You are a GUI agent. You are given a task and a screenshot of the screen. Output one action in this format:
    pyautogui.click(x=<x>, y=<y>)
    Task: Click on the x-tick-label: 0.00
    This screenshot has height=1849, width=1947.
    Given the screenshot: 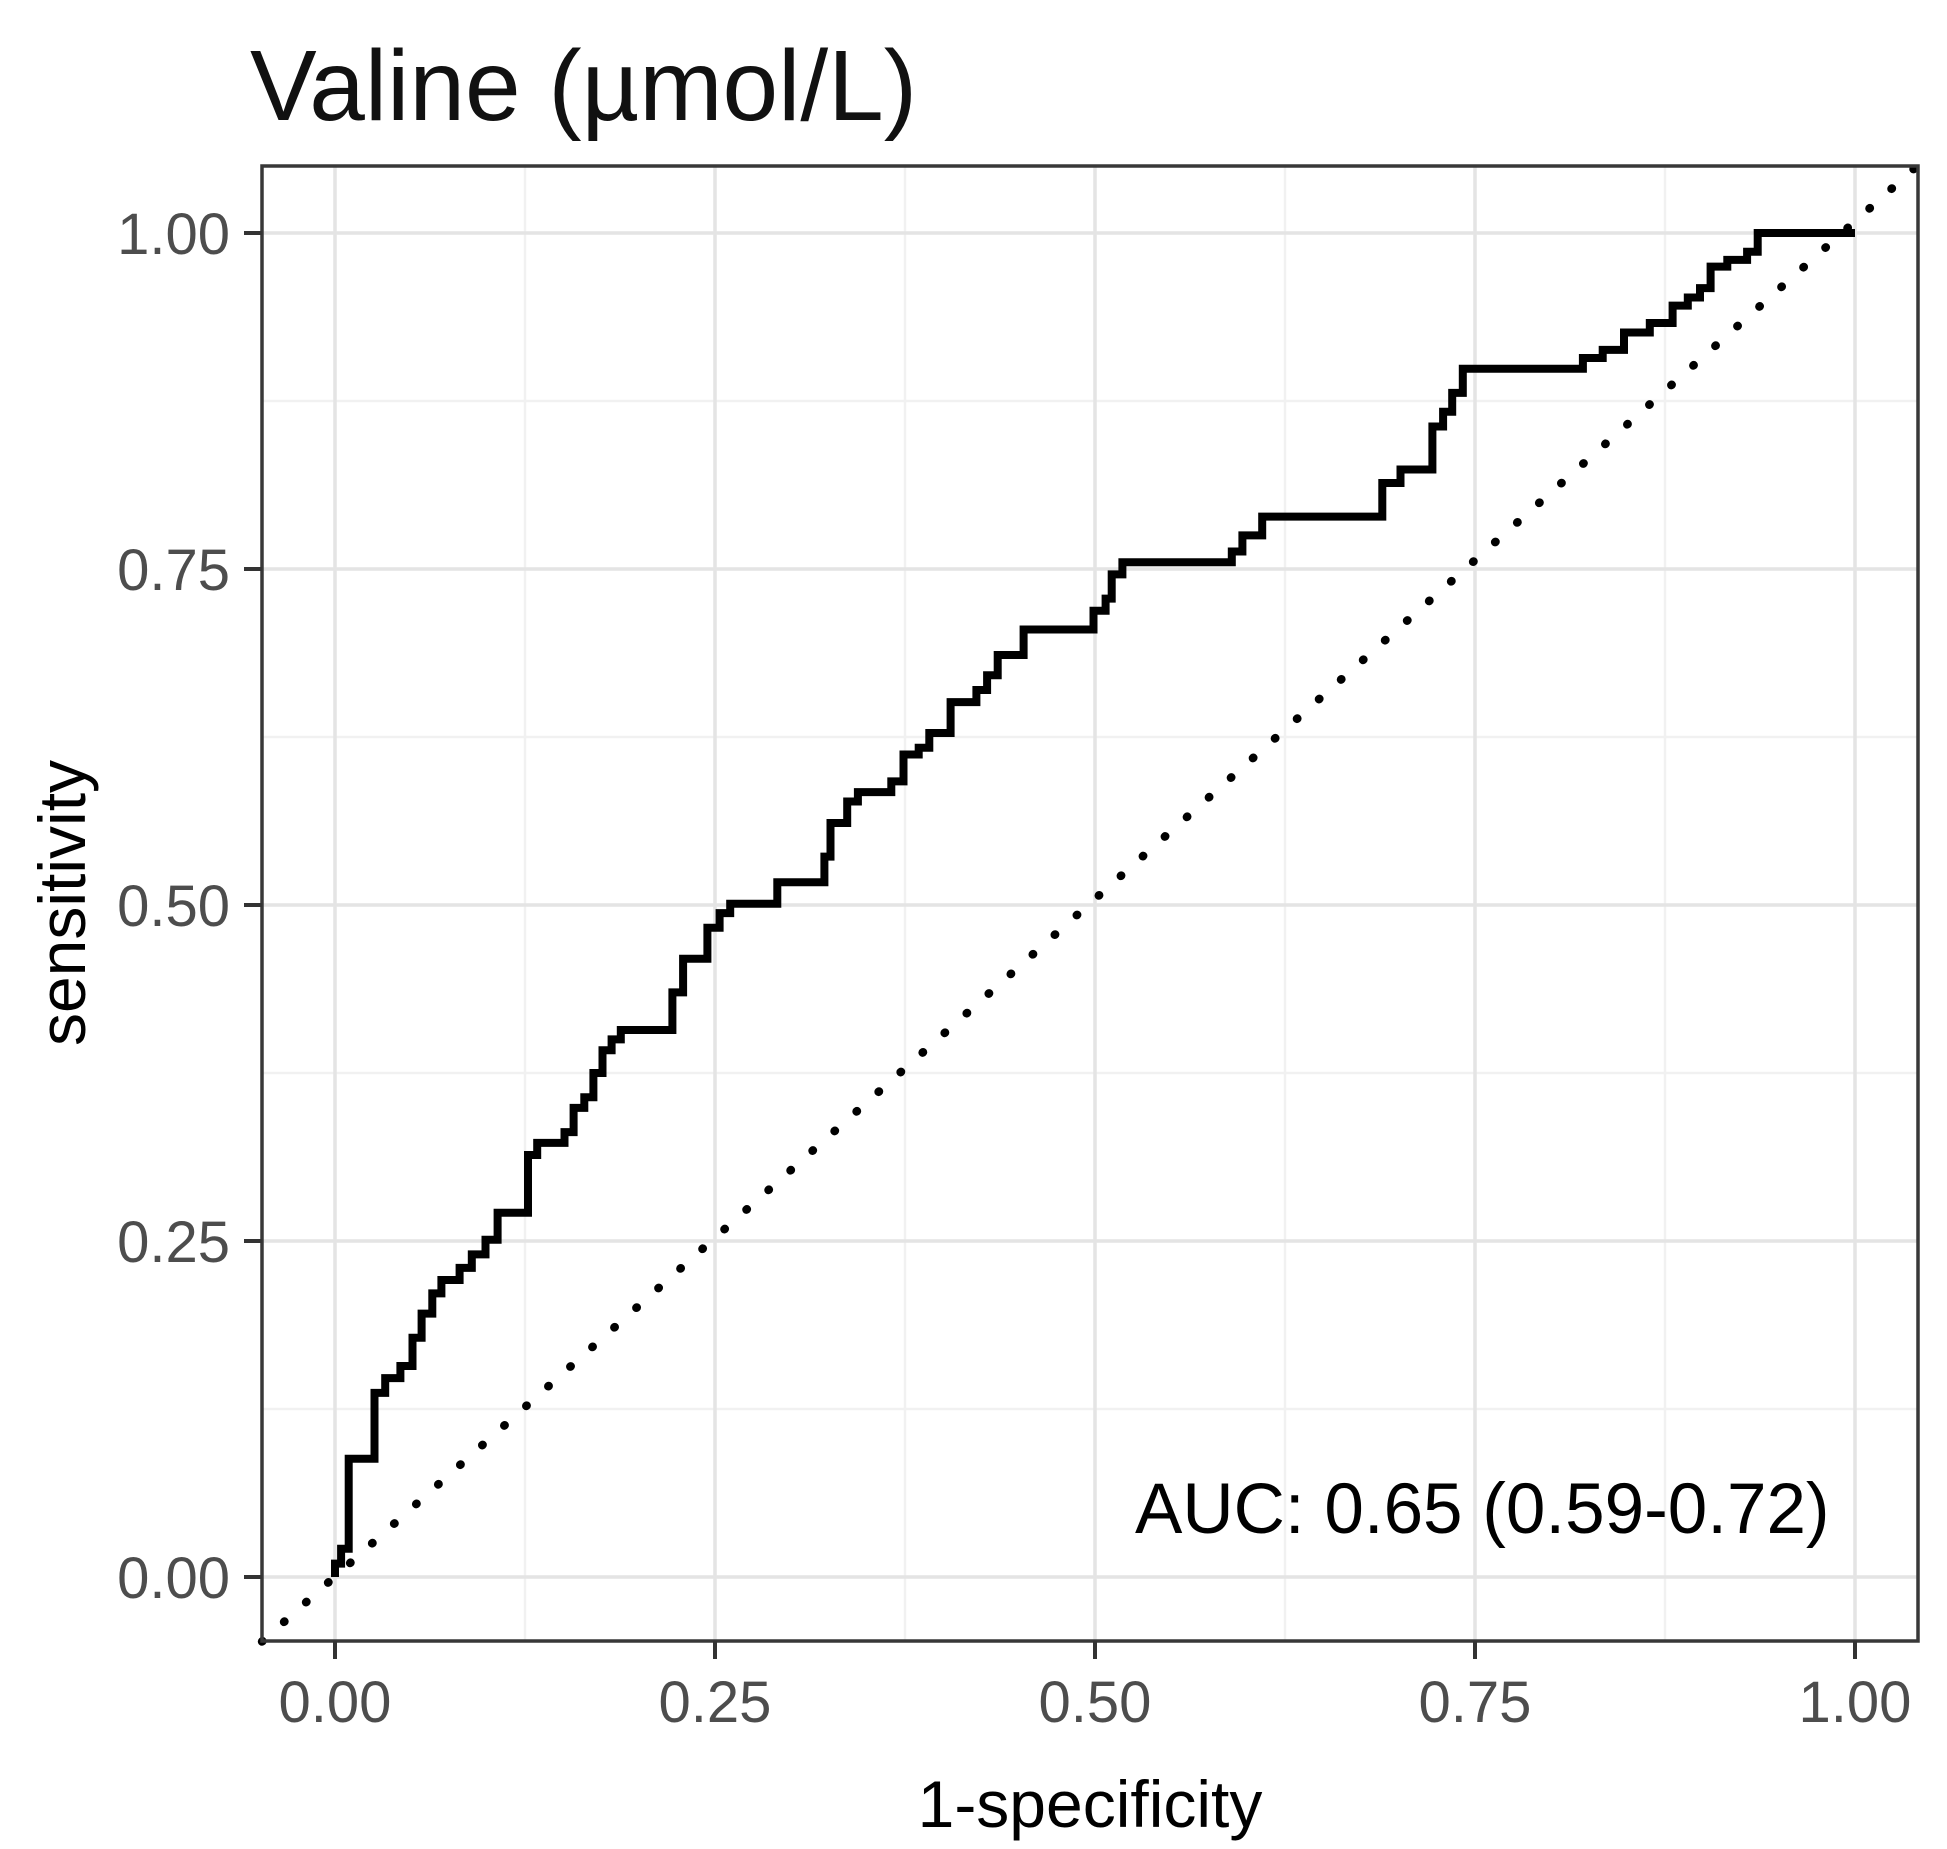 What is the action you would take?
    pyautogui.click(x=335, y=1702)
    